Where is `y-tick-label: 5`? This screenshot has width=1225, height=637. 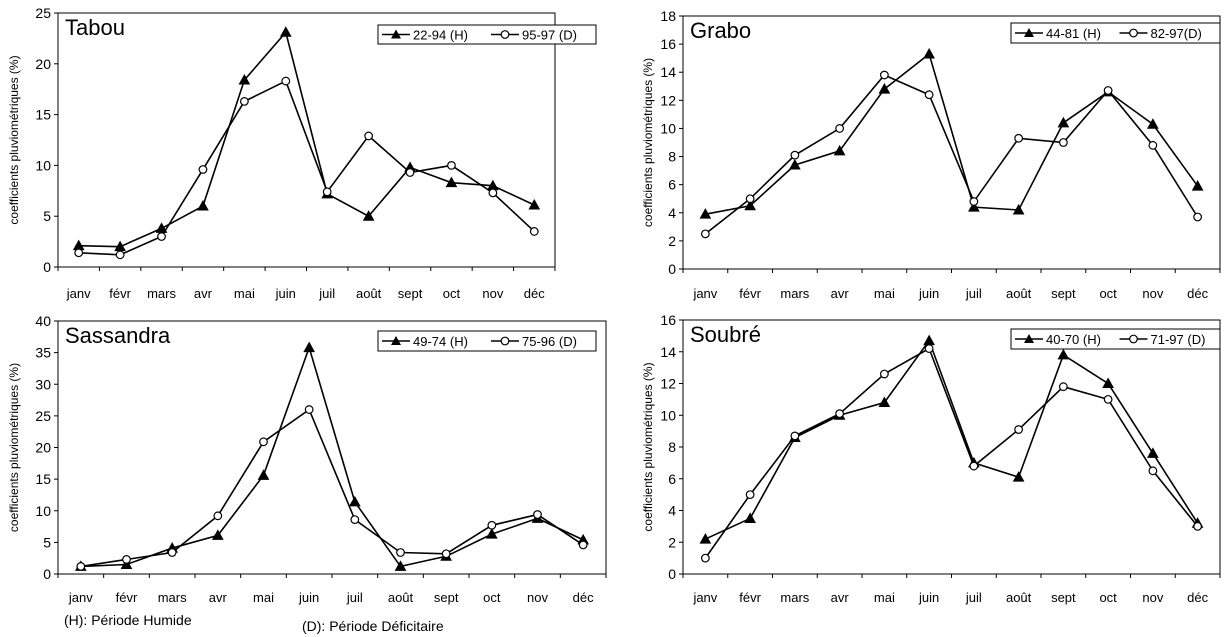
y-tick-label: 5 is located at coordinates (47, 216).